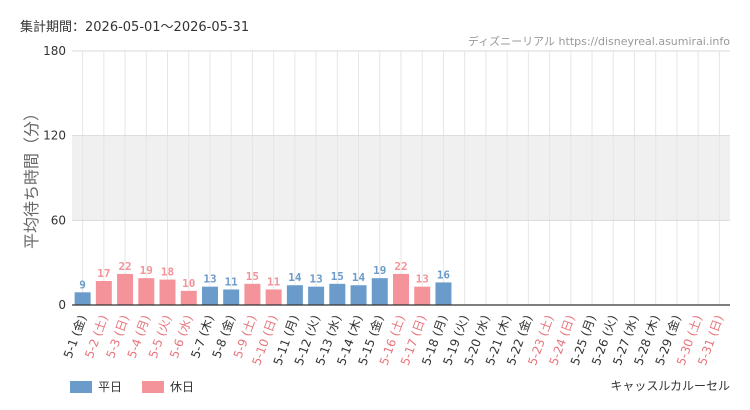  Describe the element at coordinates (124, 266) in the screenshot. I see `value-label-3: 22` at that location.